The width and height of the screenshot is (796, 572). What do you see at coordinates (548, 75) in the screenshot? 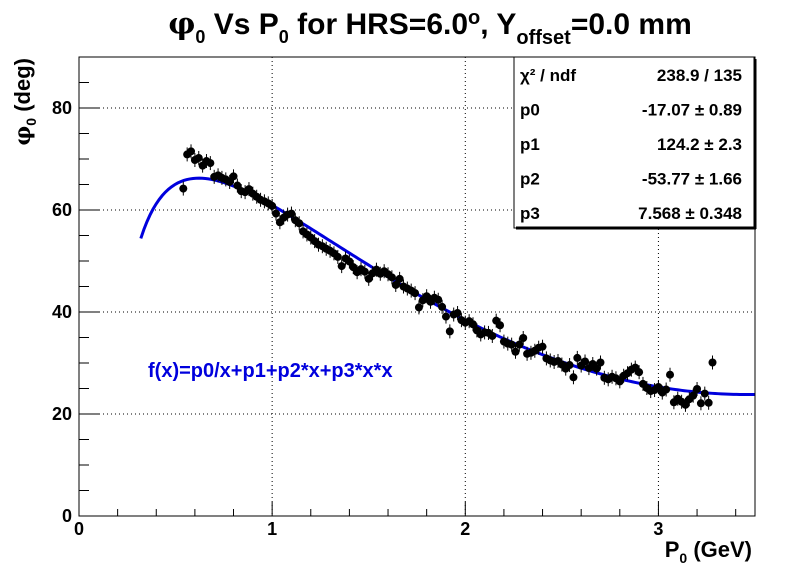
I see `stats-param-name: χ² / ndf` at bounding box center [548, 75].